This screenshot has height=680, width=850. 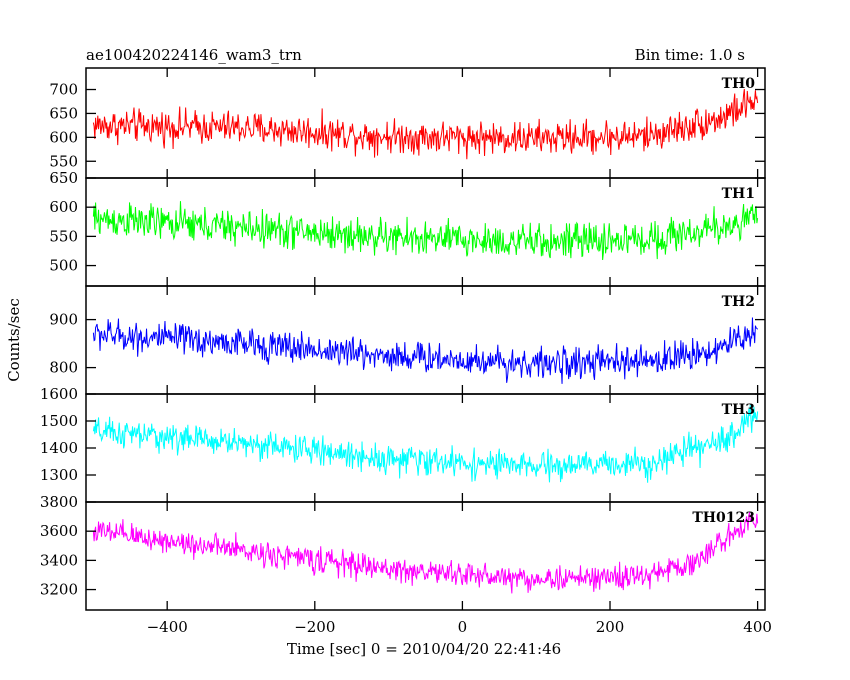 I want to click on panel-th0123: 3200 3400 3600 3800 TH0123, so click(x=403, y=552).